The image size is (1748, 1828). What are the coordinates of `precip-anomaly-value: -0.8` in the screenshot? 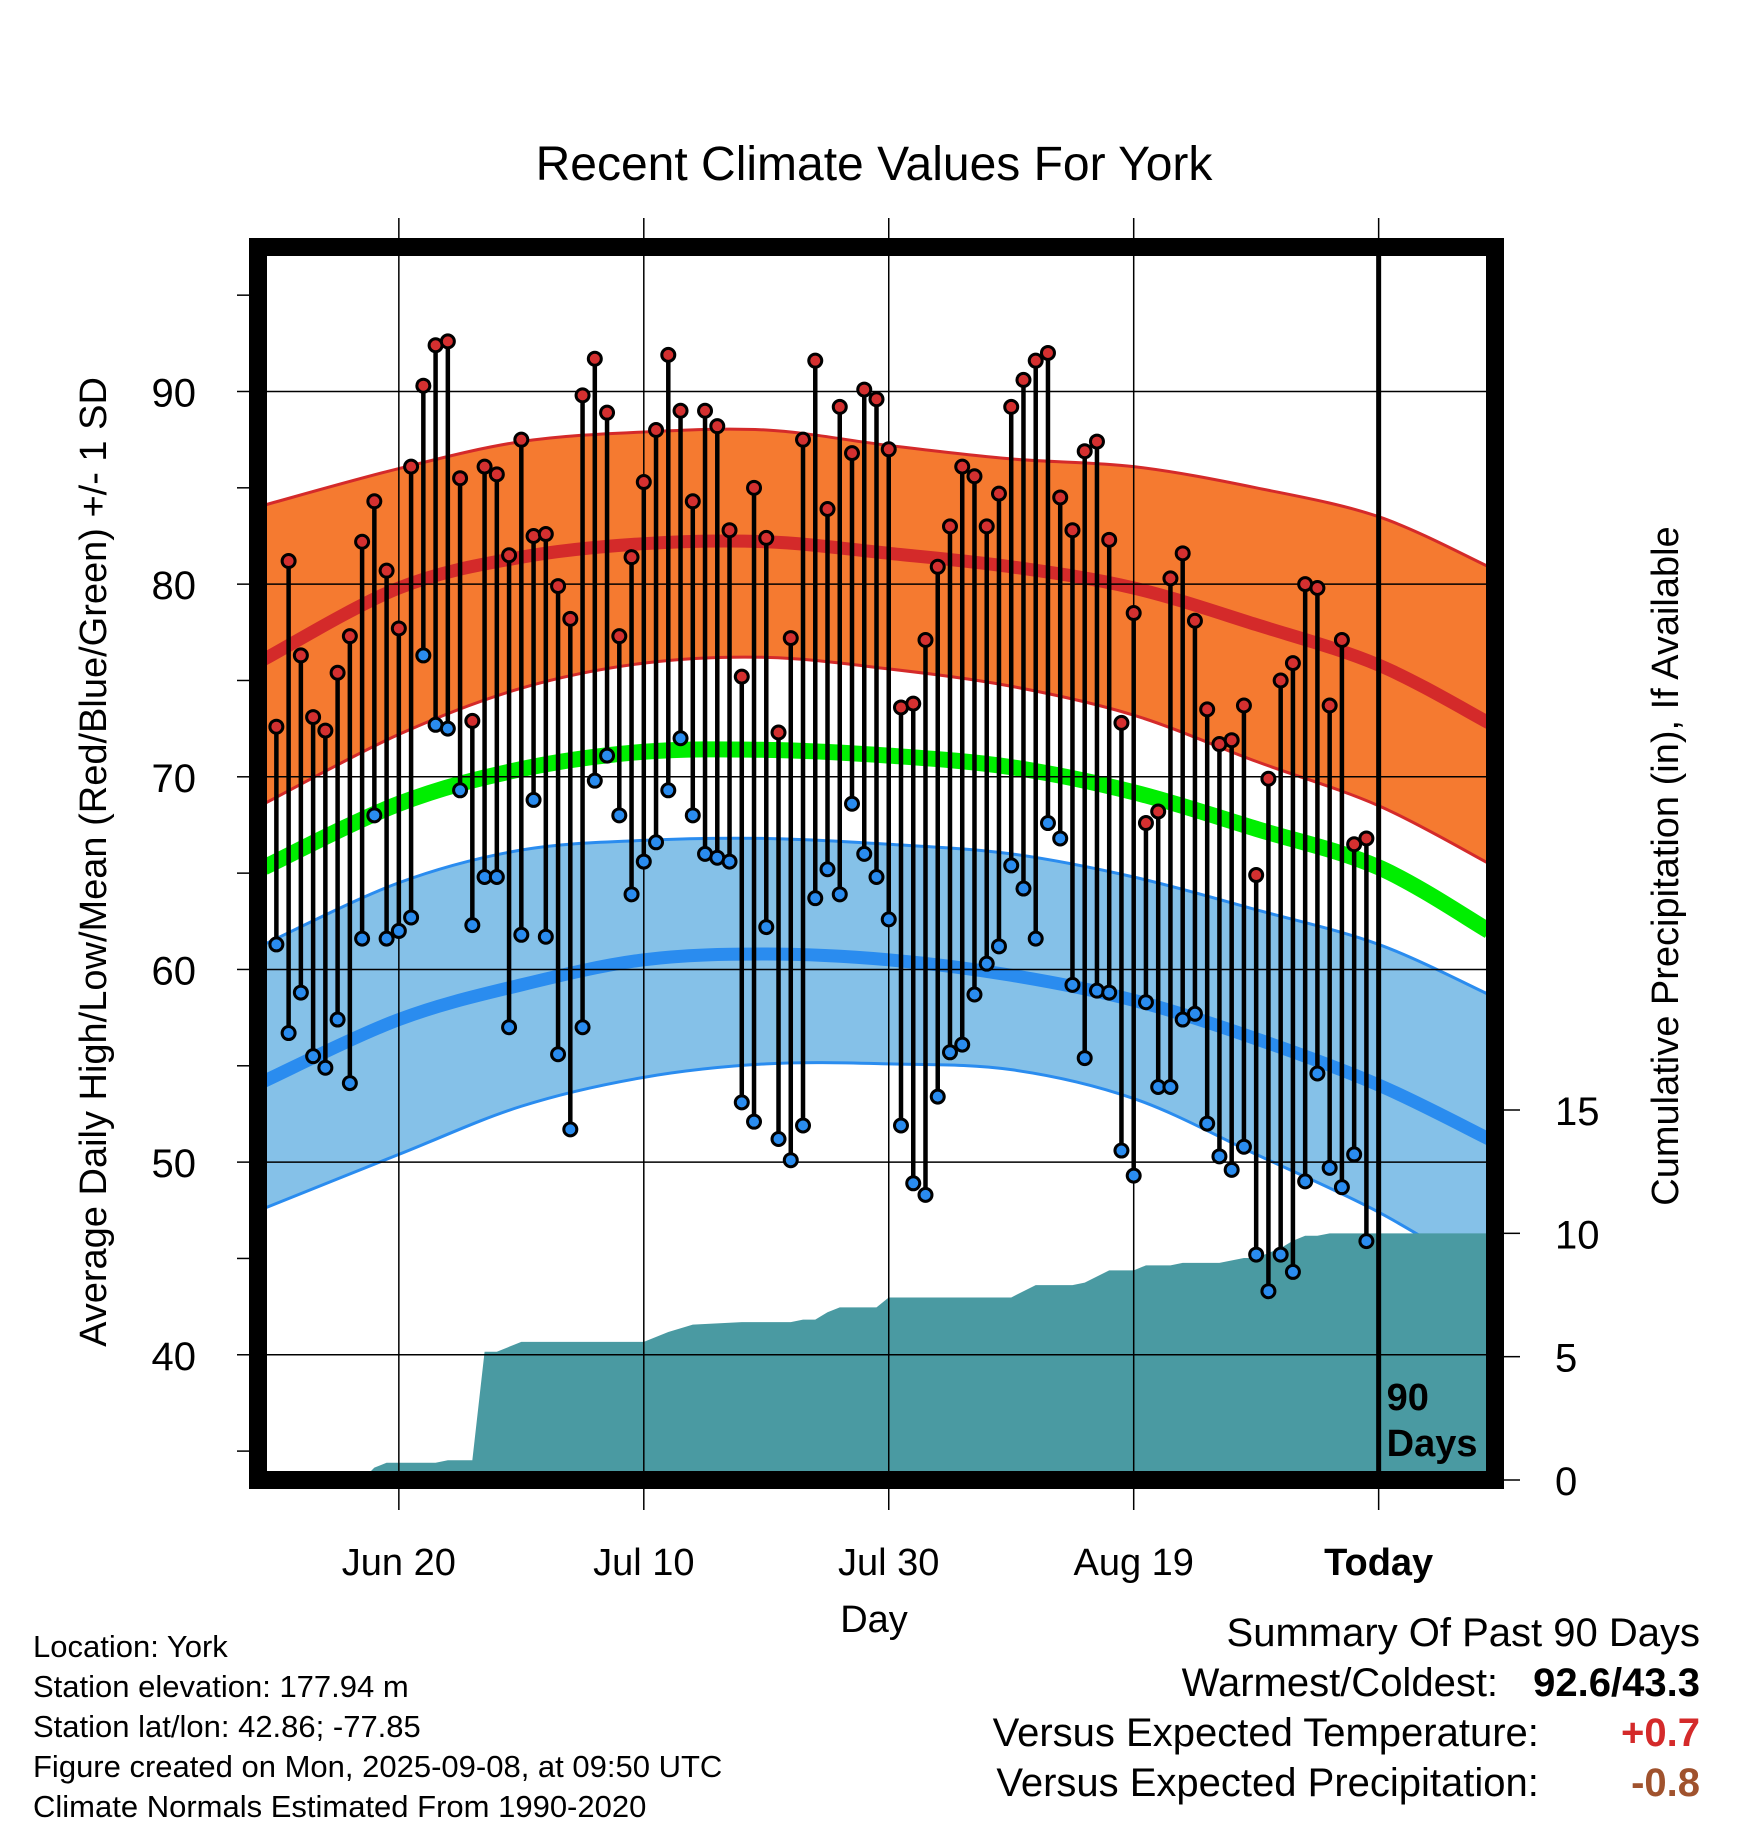 It's located at (1665, 1783).